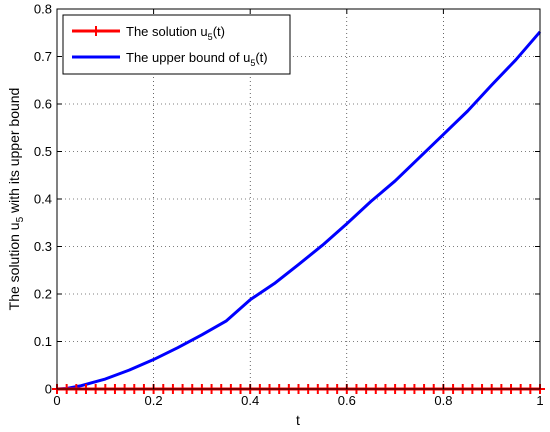 The image size is (550, 432). What do you see at coordinates (443, 400) in the screenshot?
I see `x-tick-label: 0.8` at bounding box center [443, 400].